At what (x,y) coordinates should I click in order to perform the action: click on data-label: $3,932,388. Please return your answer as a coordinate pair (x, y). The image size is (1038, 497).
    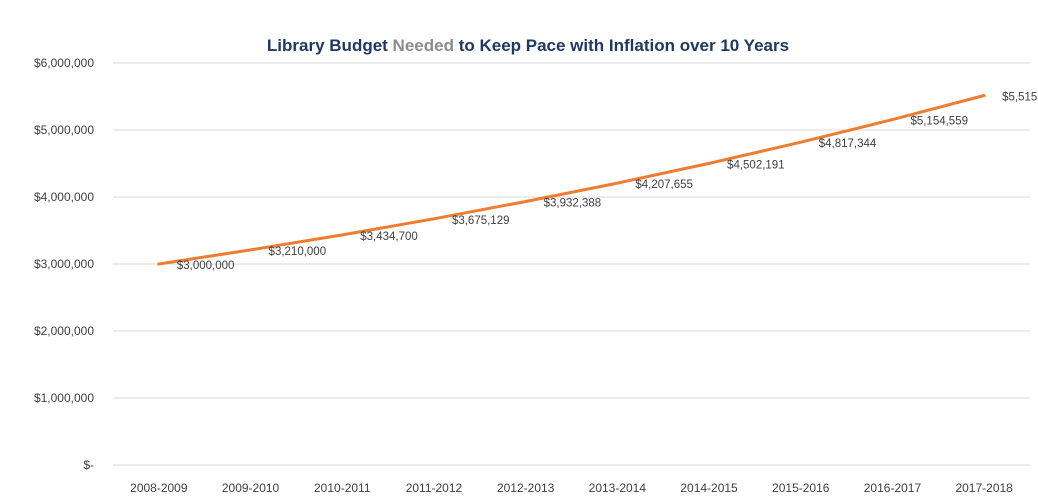
    Looking at the image, I should click on (573, 204).